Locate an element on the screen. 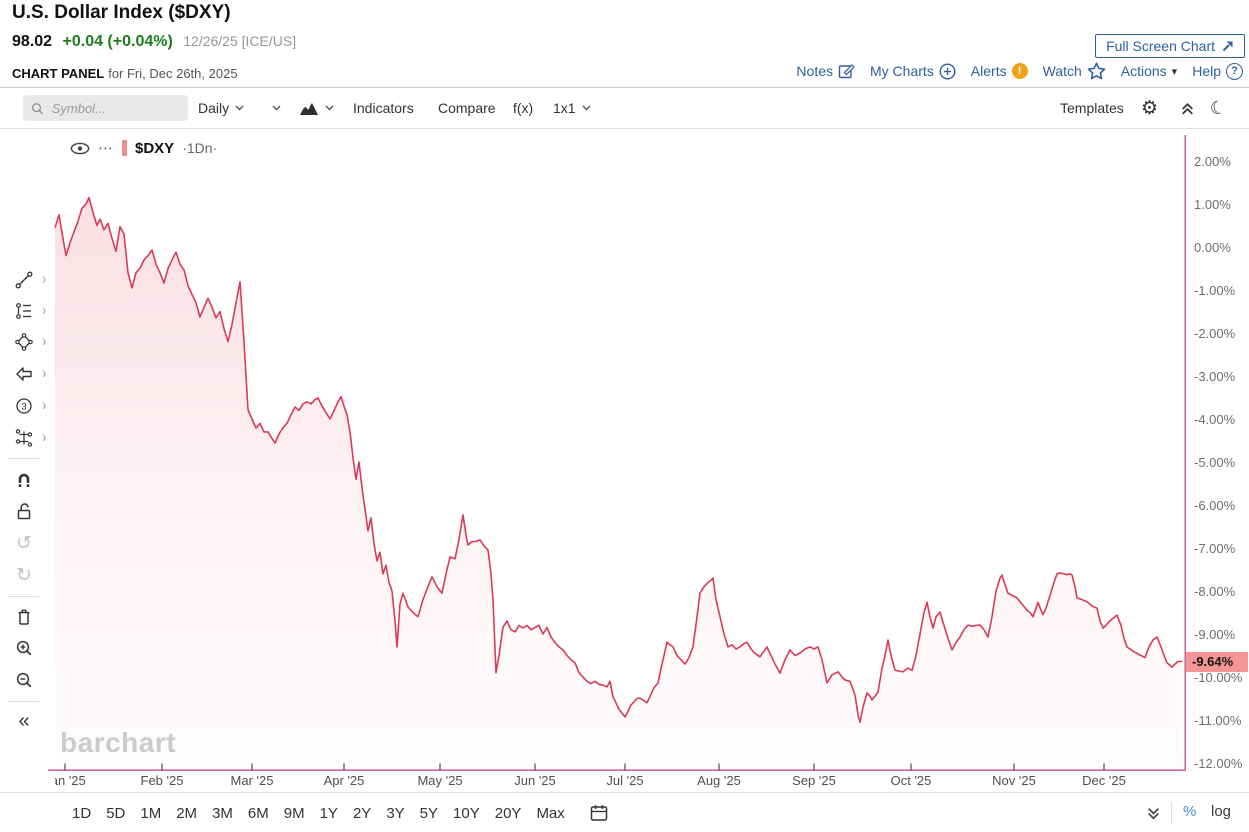 This screenshot has height=832, width=1249. symbol-search-box is located at coordinates (105, 108).